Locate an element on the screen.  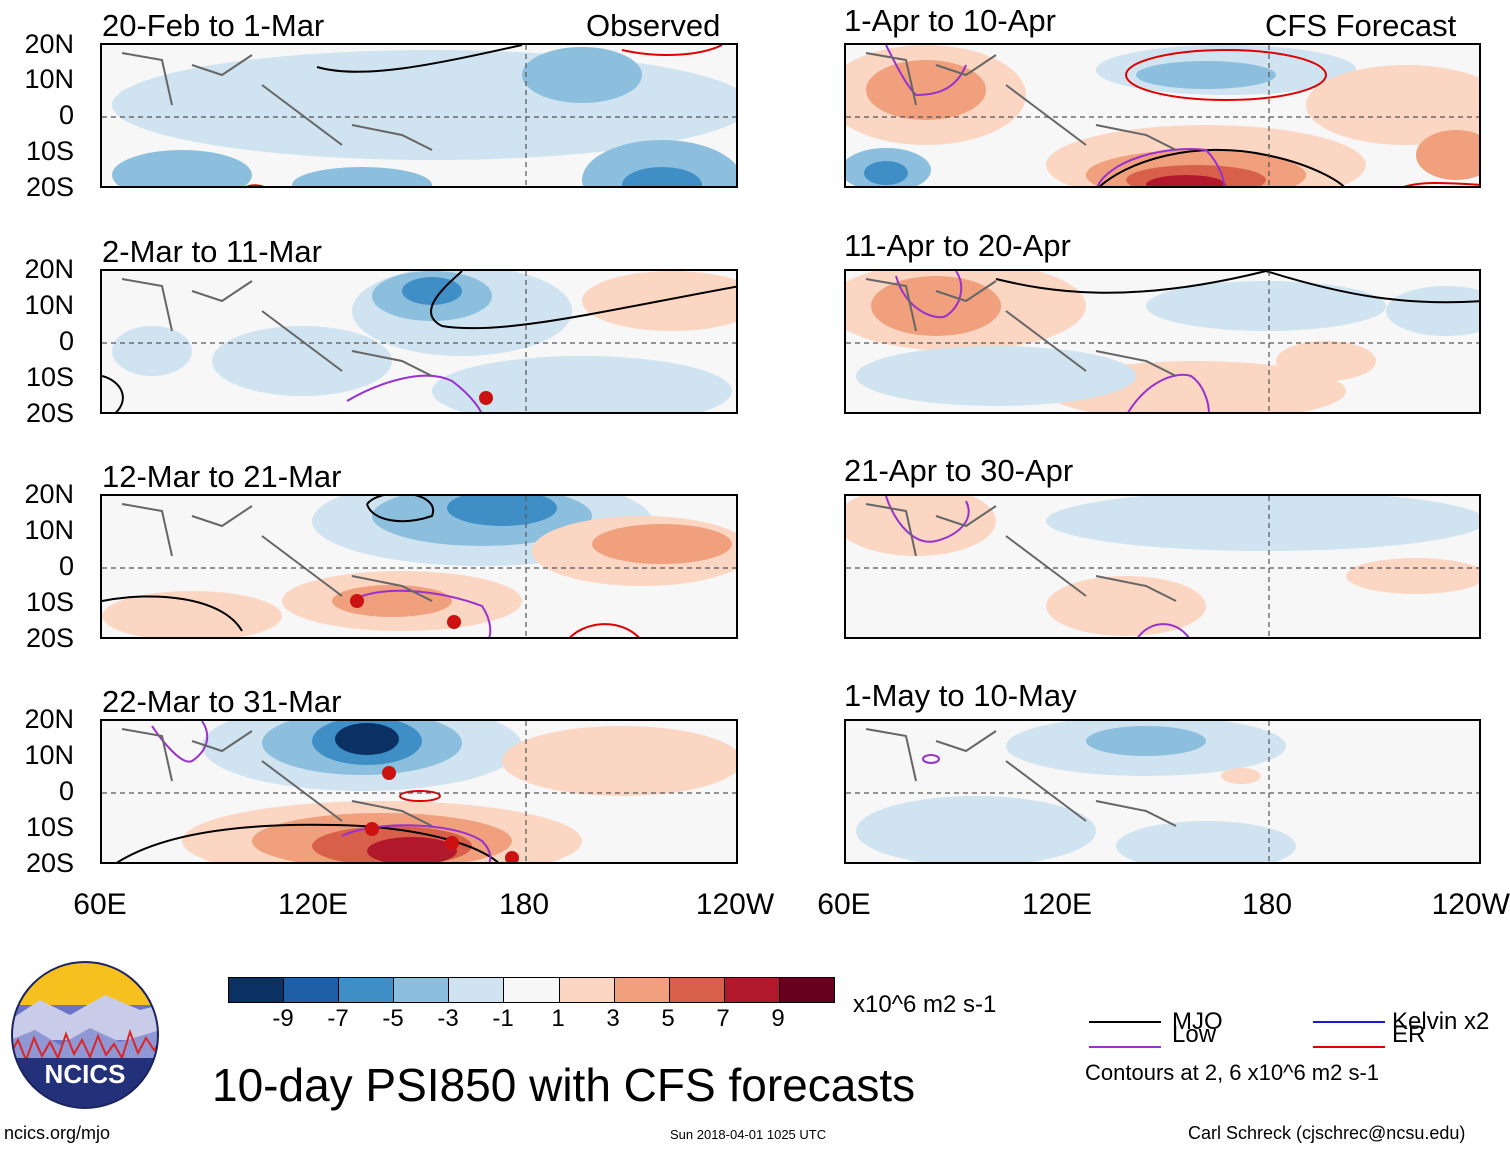
panel-title: 11-Apr to 20-Apr is located at coordinates (957, 245).